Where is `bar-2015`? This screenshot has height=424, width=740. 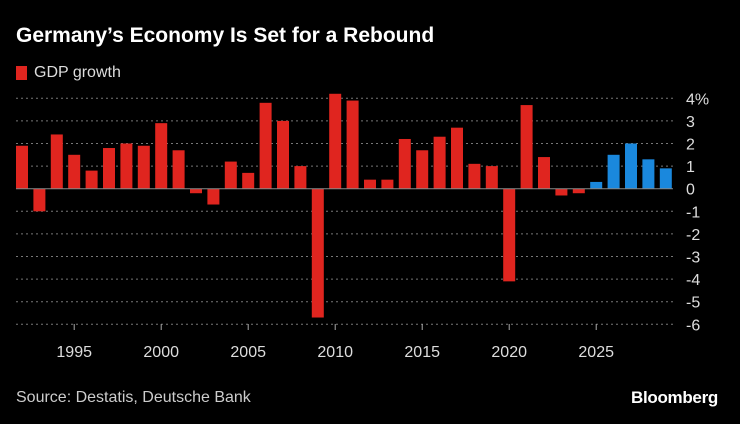
bar-2015 is located at coordinates (422, 169).